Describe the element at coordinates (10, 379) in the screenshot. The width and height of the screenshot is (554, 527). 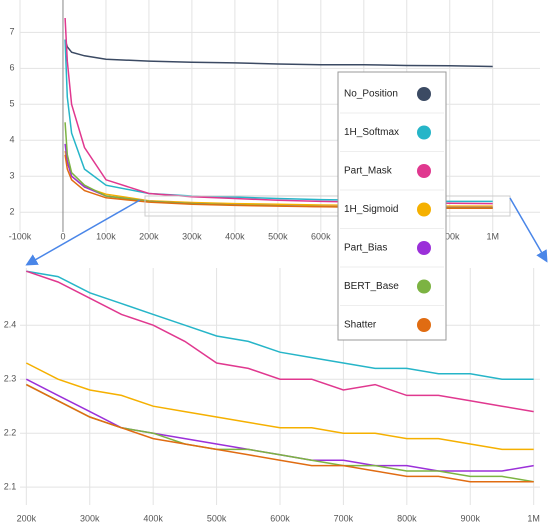
I see `y-tick-label: 2.3` at that location.